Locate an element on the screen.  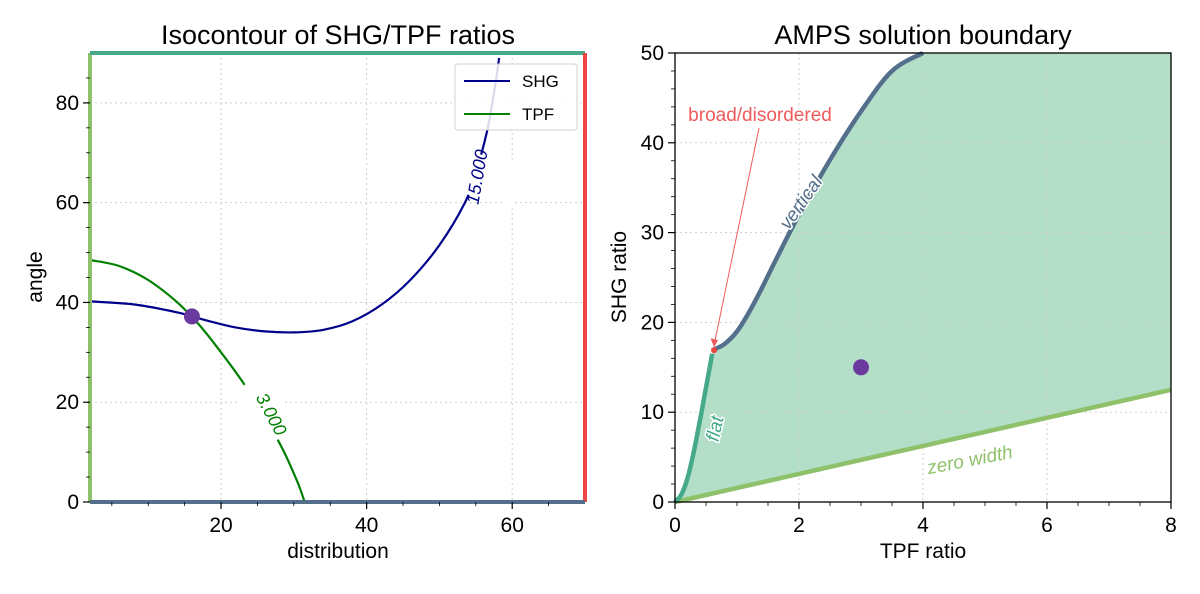
left-marker is located at coordinates (191, 316).